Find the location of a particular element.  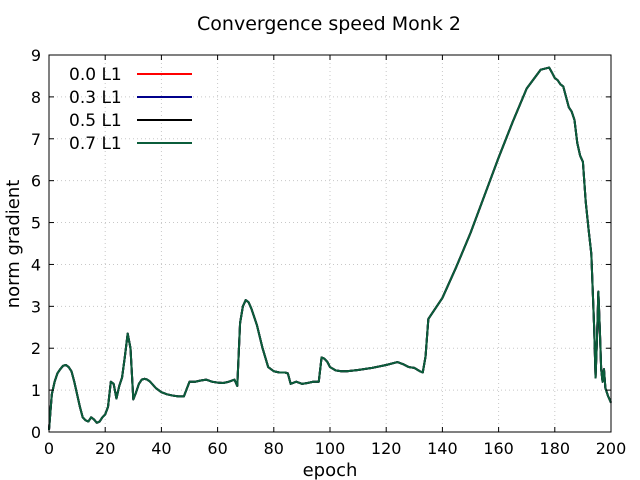

y-tick-label: 2 is located at coordinates (36, 348).